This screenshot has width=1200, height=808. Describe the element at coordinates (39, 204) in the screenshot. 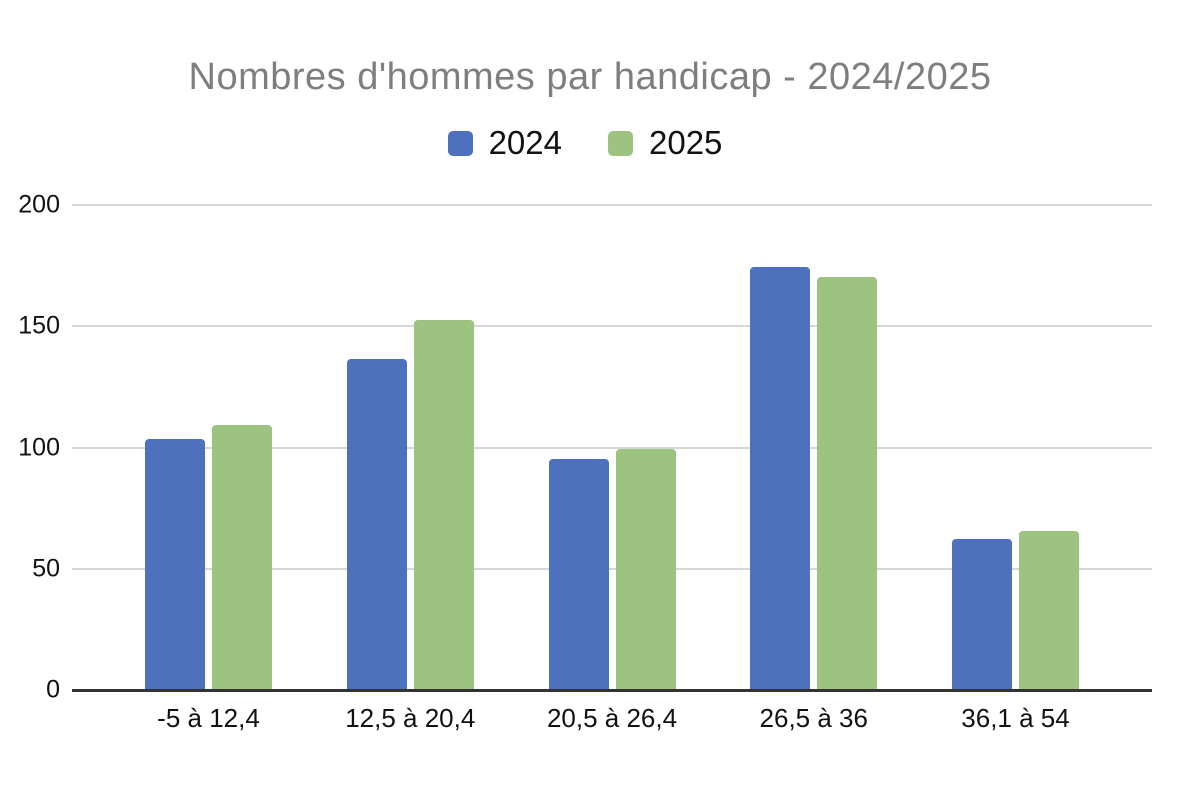

I see `y-tick-label-200: 200` at that location.